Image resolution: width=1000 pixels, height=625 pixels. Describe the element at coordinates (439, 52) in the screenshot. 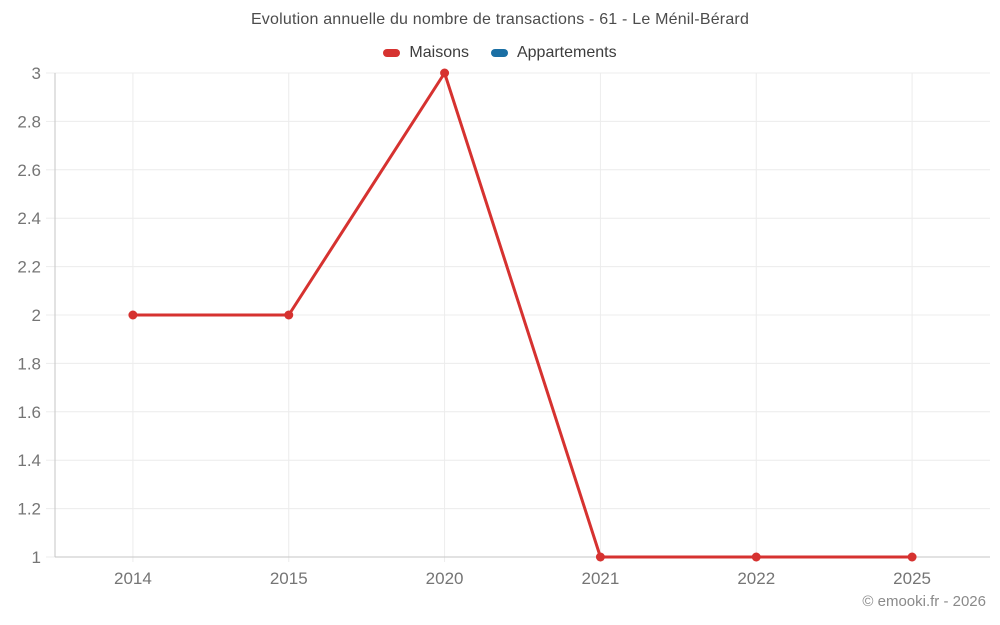

I see `legend-label-maisons: Maisons` at that location.